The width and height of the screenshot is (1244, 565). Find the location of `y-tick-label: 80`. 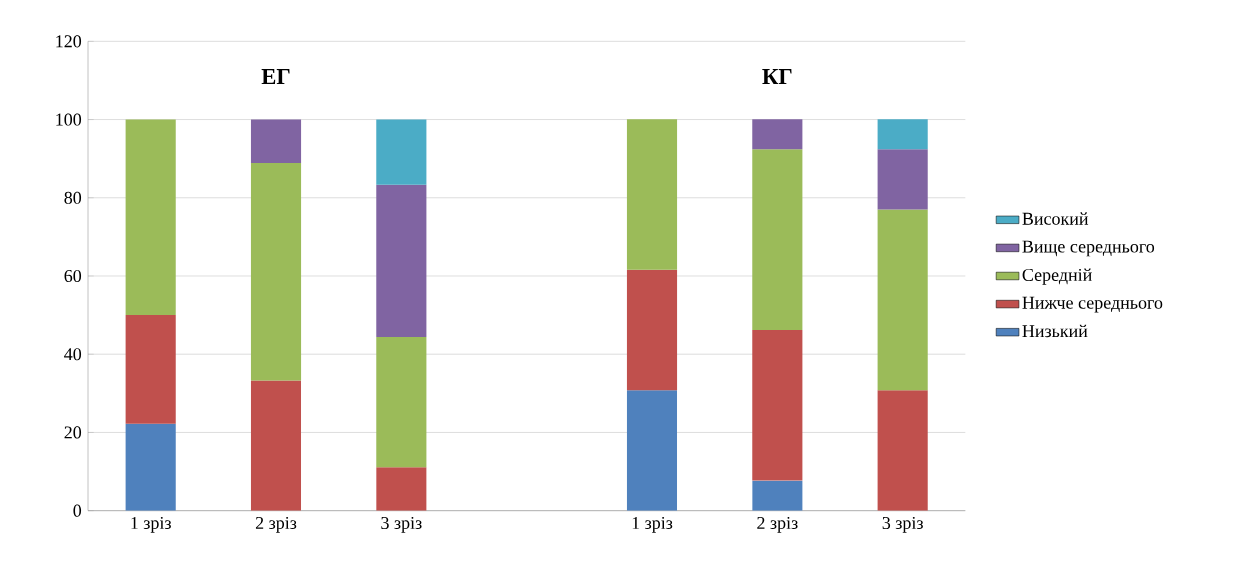

y-tick-label: 80 is located at coordinates (73, 197).